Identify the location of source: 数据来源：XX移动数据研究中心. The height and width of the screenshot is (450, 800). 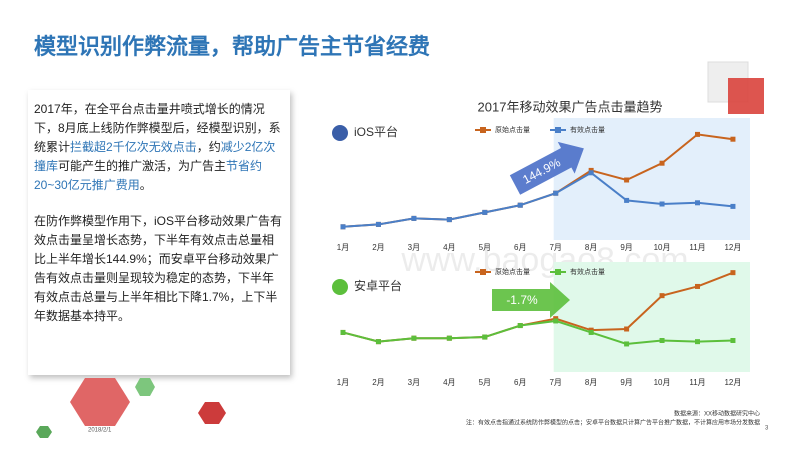
(717, 414).